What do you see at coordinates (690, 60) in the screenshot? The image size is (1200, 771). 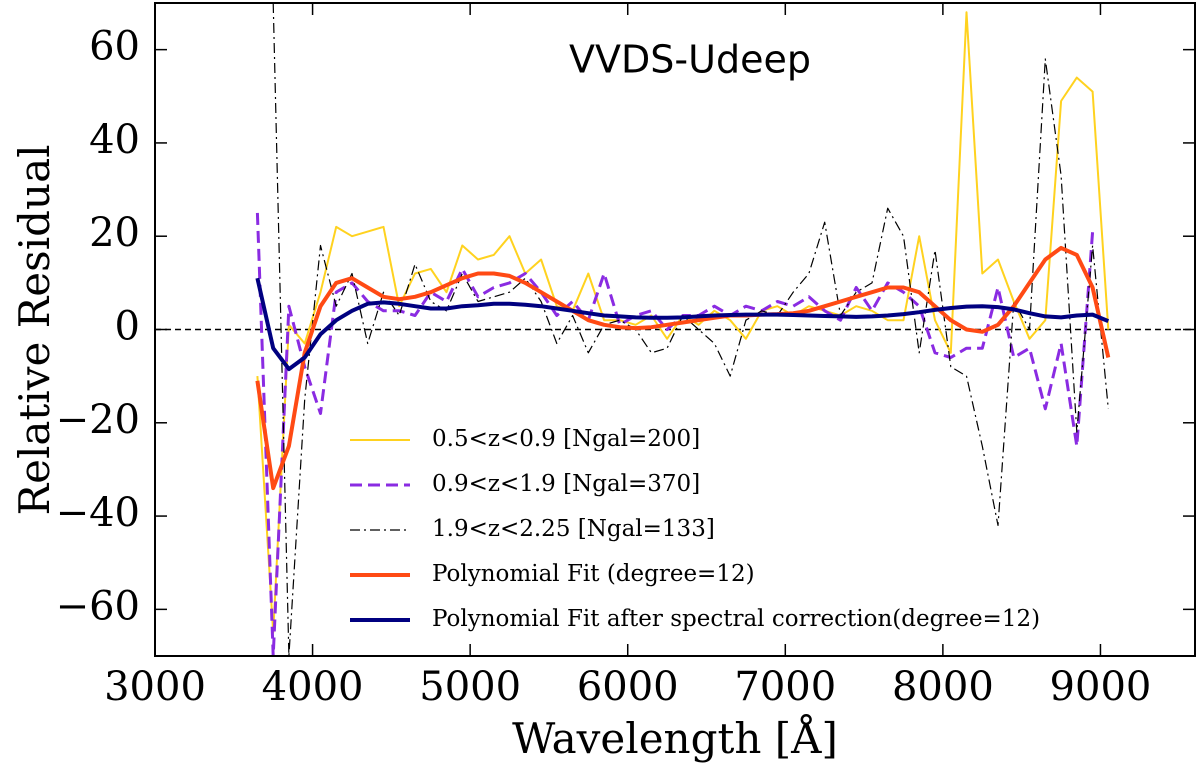 I see `chart-title: VVDS-Udeep` at bounding box center [690, 60].